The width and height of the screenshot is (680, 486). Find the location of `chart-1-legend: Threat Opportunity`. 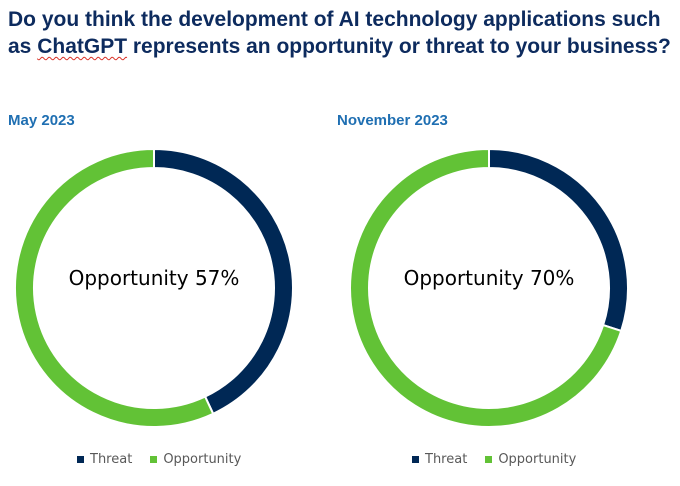

chart-1-legend: Threat Opportunity is located at coordinates (168, 459).